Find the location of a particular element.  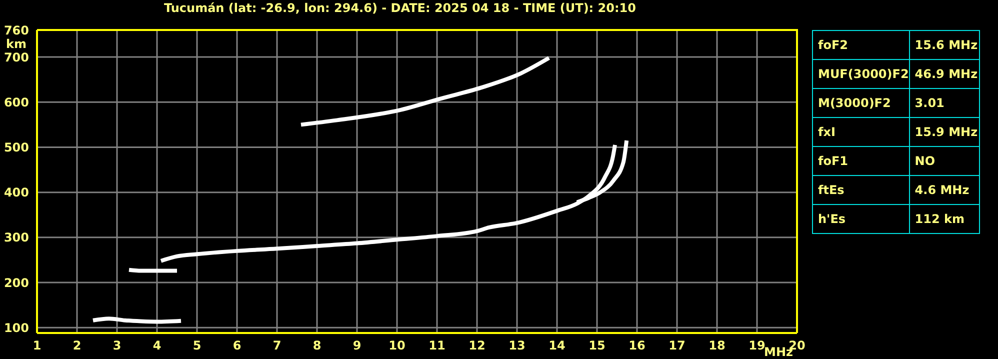

y-tick-label: 100 is located at coordinates (16, 327).